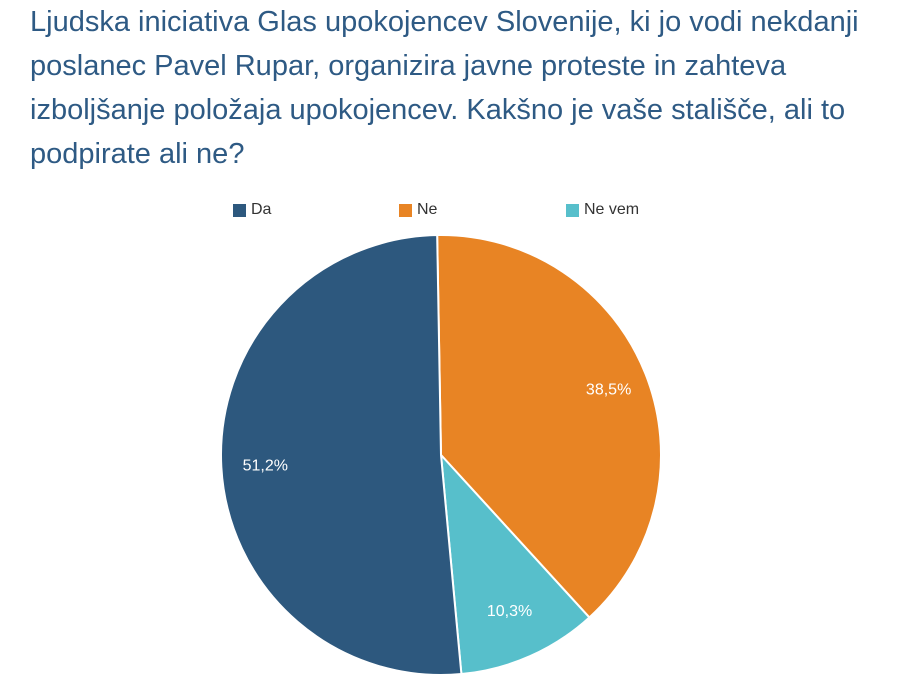 The image size is (916, 680). I want to click on data-label-da: 51,2%, so click(265, 466).